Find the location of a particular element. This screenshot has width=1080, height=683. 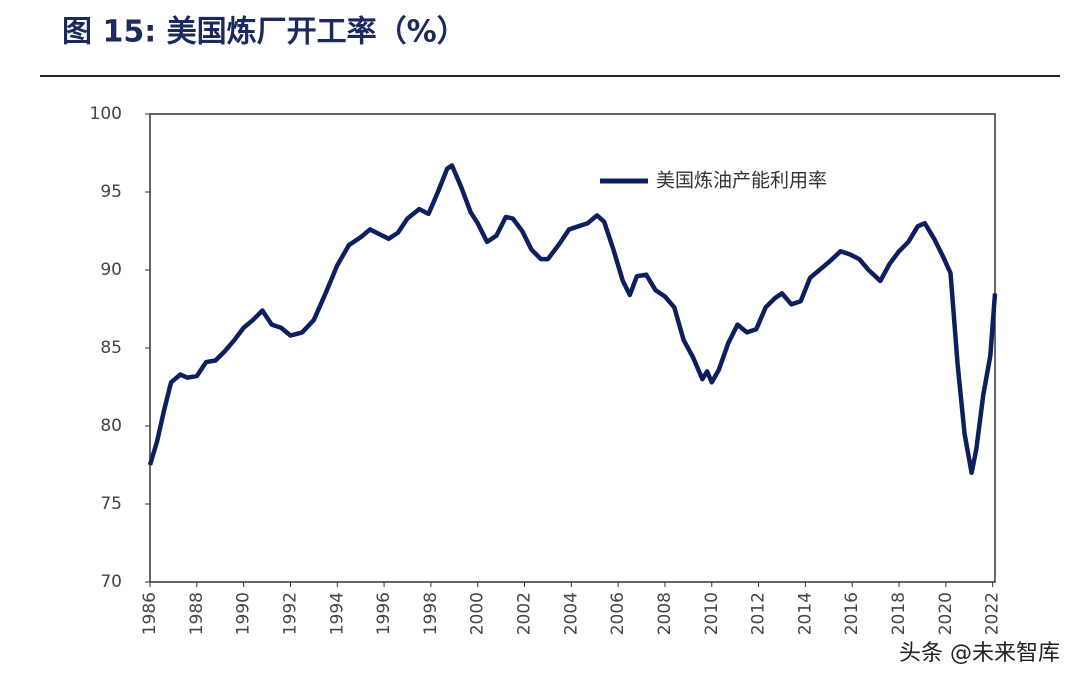

x-tick-label: 1996 is located at coordinates (384, 613).